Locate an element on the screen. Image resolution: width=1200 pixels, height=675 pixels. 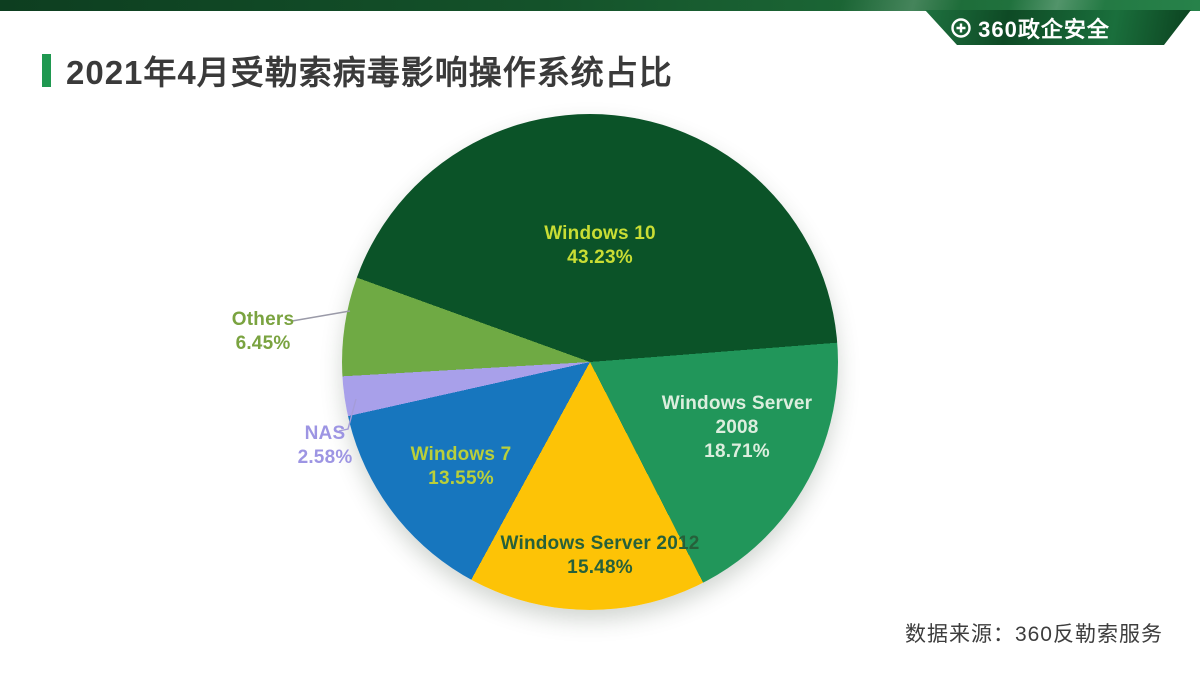
title-accent-bar is located at coordinates (46, 70).